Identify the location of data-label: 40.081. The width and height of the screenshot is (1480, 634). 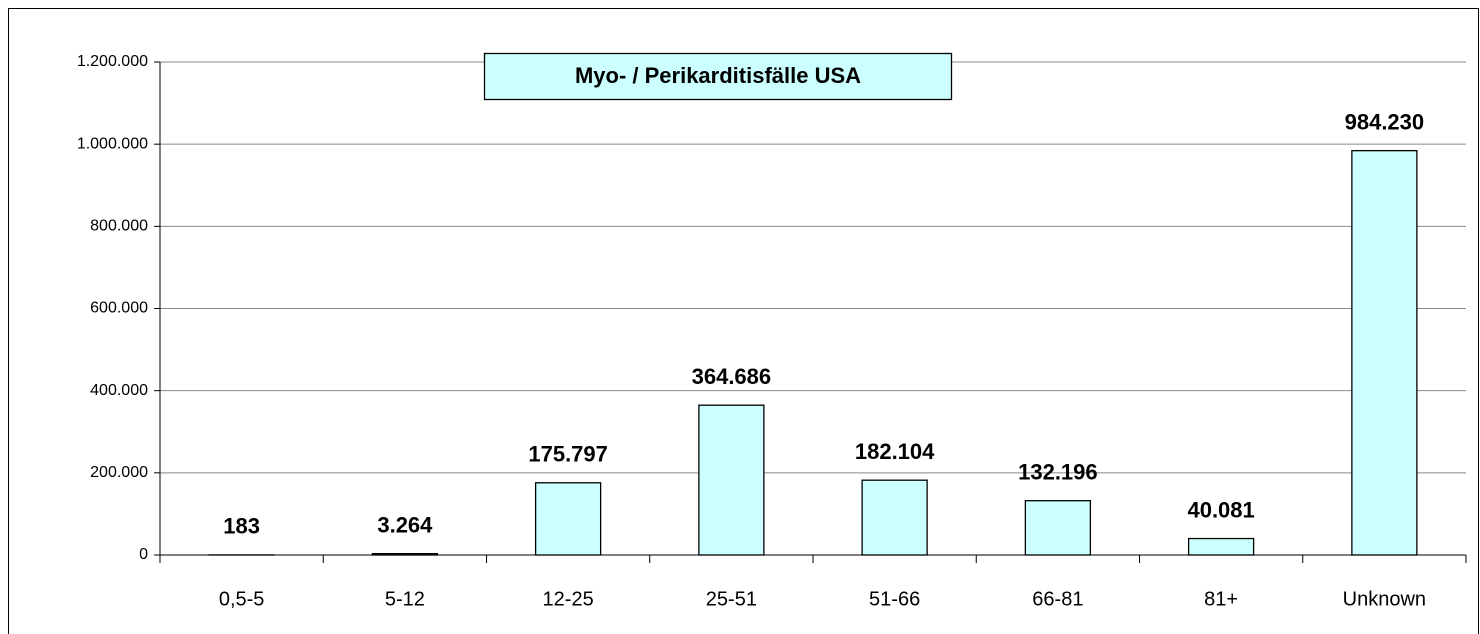
(1220, 509).